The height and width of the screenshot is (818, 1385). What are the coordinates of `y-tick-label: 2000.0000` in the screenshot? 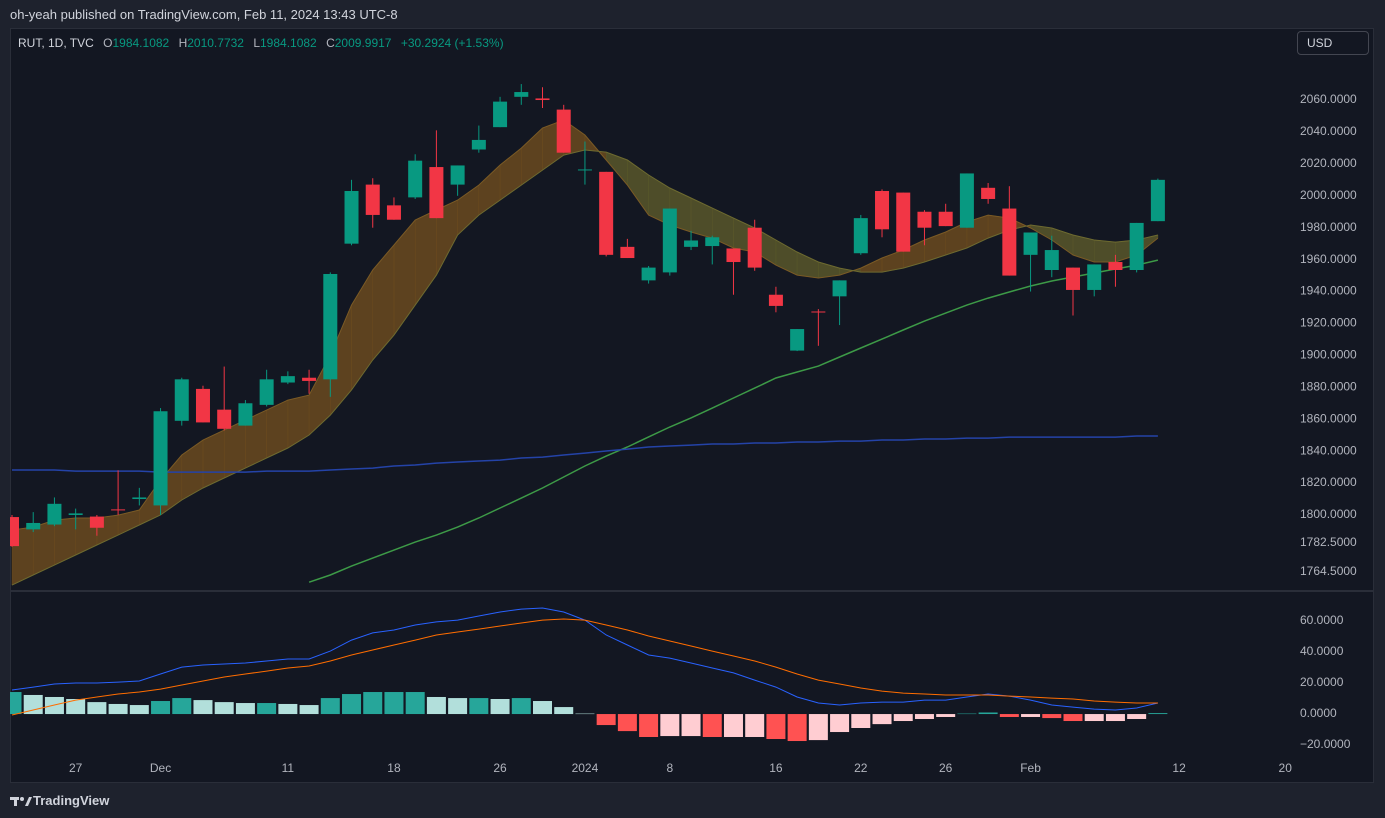 It's located at (1328, 195).